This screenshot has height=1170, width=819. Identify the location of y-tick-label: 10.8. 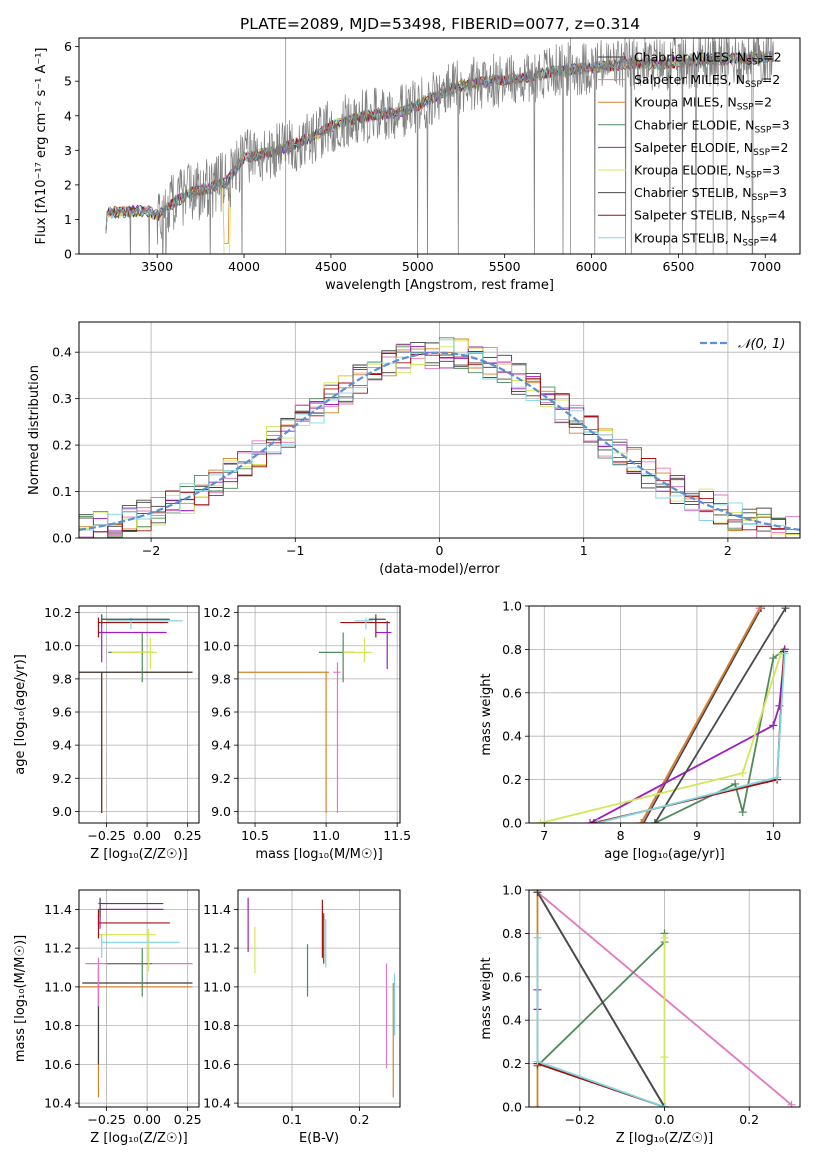
(58, 1025).